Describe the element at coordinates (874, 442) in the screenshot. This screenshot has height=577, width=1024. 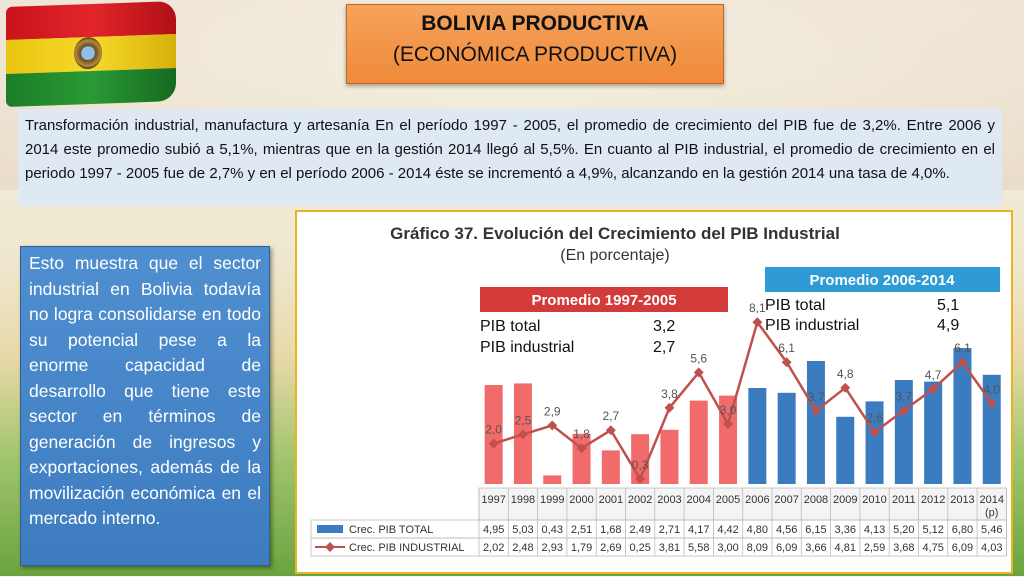
I see `bar-2010` at that location.